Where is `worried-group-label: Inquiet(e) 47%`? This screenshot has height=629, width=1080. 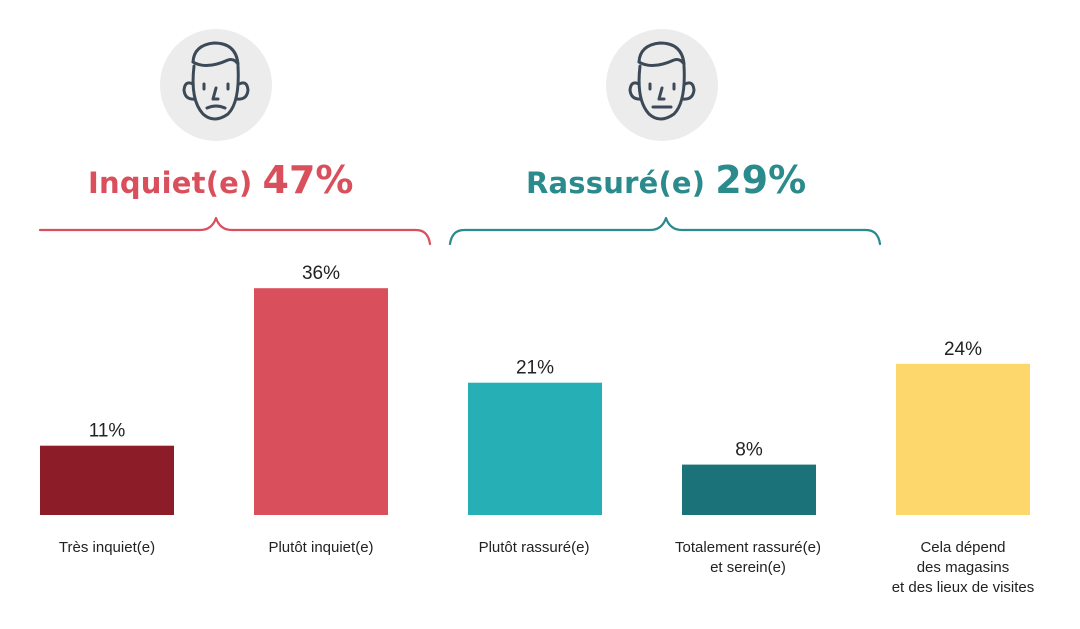 worried-group-label: Inquiet(e) 47% is located at coordinates (220, 183).